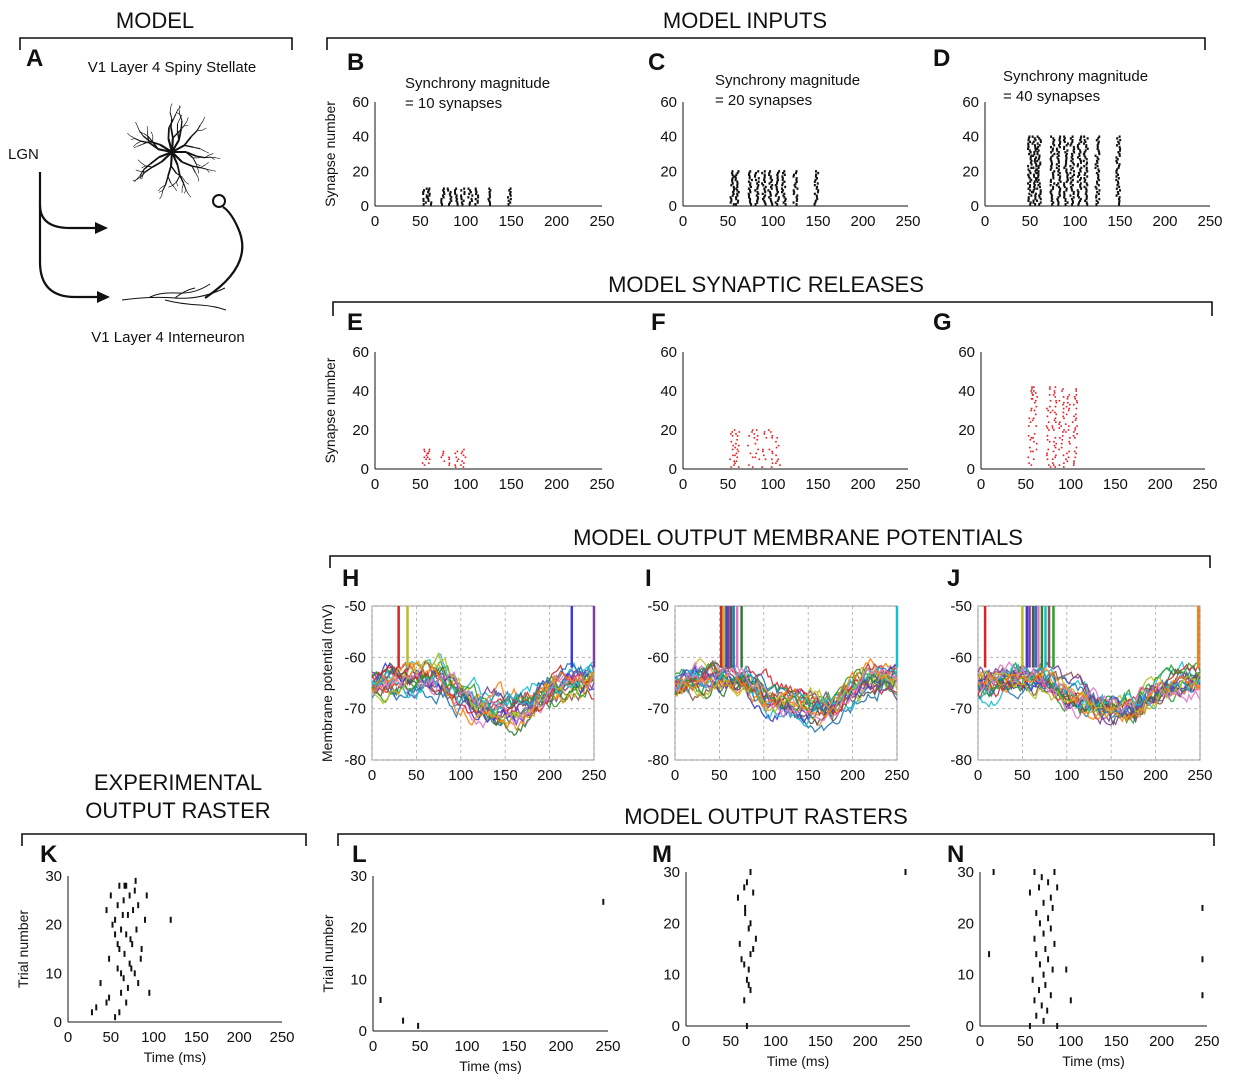  Describe the element at coordinates (673, 469) in the screenshot. I see `y-tick-label: 0` at that location.